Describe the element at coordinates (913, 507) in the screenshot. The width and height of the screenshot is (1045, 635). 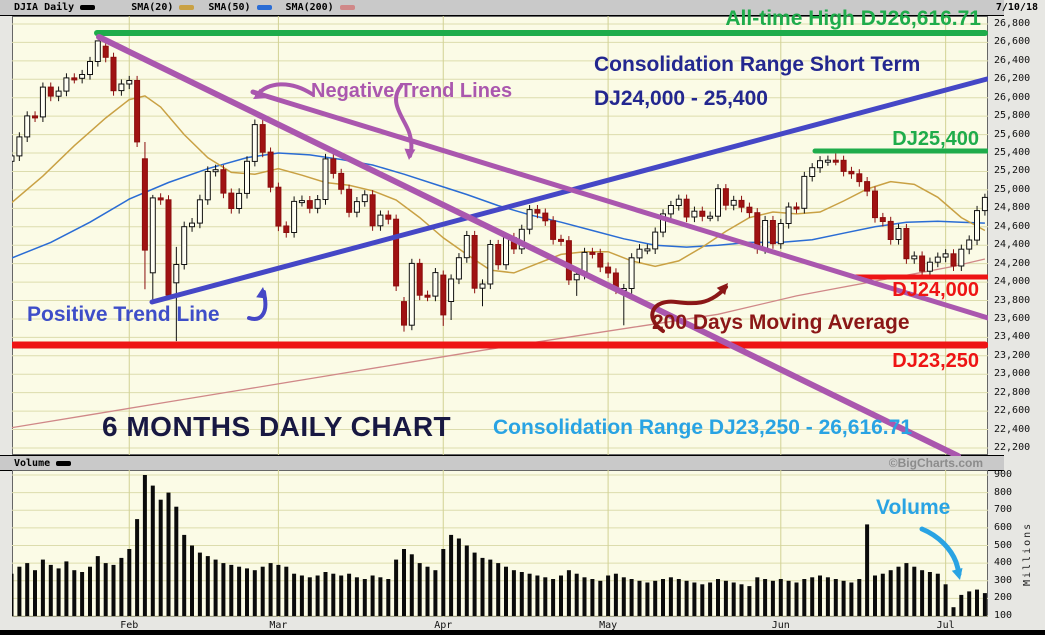
I see `volume-annotation-label: Volume` at that location.